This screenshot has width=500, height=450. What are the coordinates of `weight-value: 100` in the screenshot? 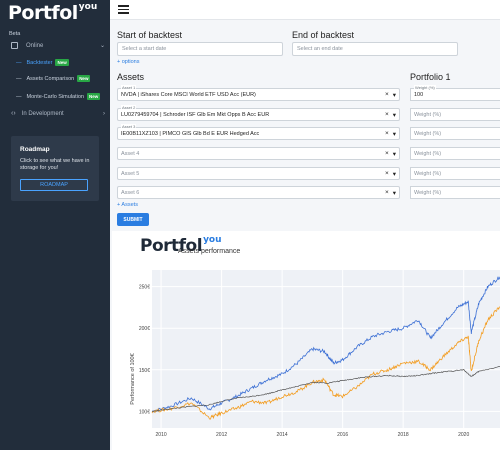 It's located at (419, 94).